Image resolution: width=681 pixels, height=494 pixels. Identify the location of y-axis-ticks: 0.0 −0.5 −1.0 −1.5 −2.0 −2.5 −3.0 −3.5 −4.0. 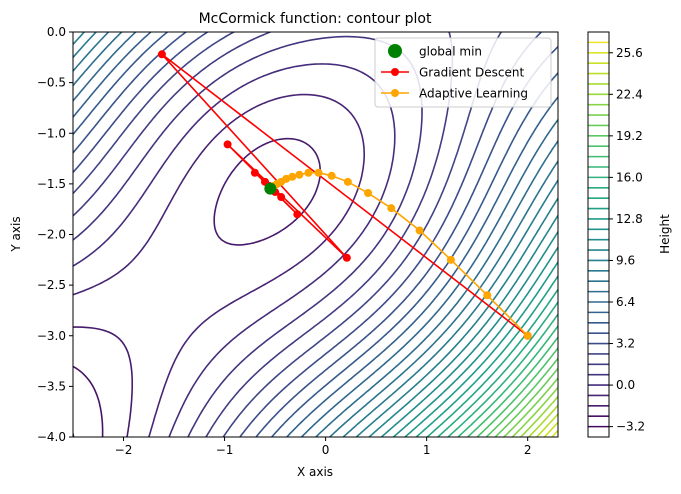
(55, 234).